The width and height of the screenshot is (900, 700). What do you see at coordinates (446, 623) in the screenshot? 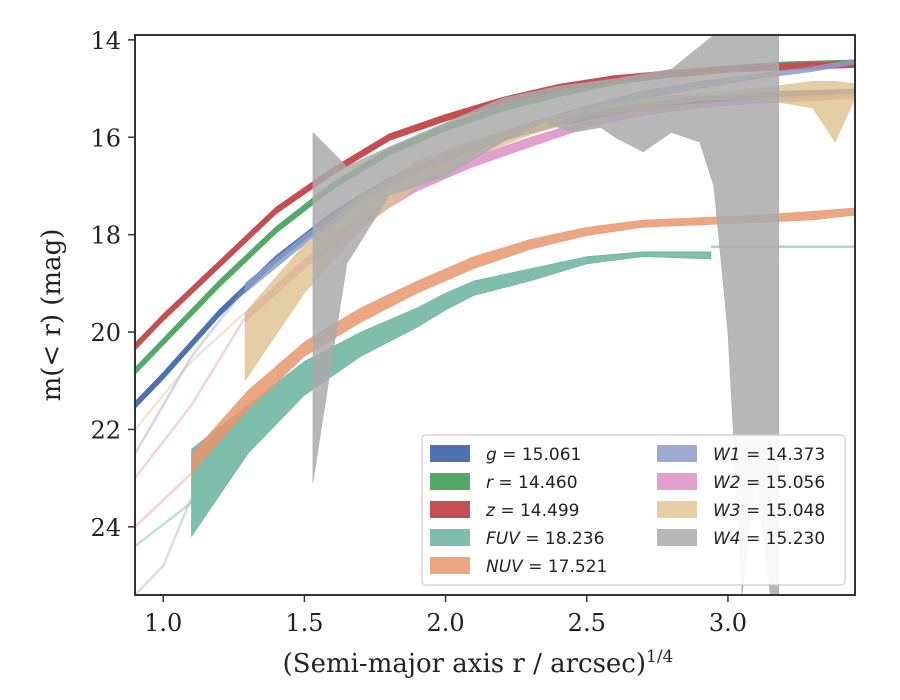
I see `x-tick-label: 2.0` at bounding box center [446, 623].